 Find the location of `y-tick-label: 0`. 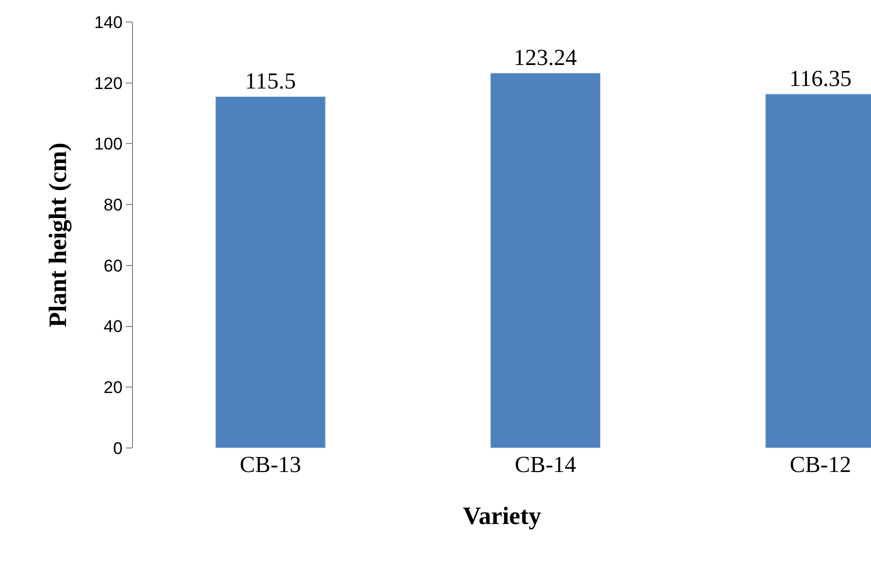

y-tick-label: 0 is located at coordinates (118, 448).